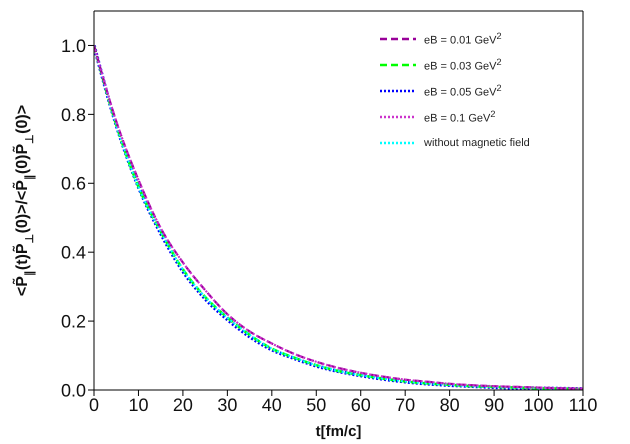  Describe the element at coordinates (73, 252) in the screenshot. I see `y-tick-label: 0.4` at that location.